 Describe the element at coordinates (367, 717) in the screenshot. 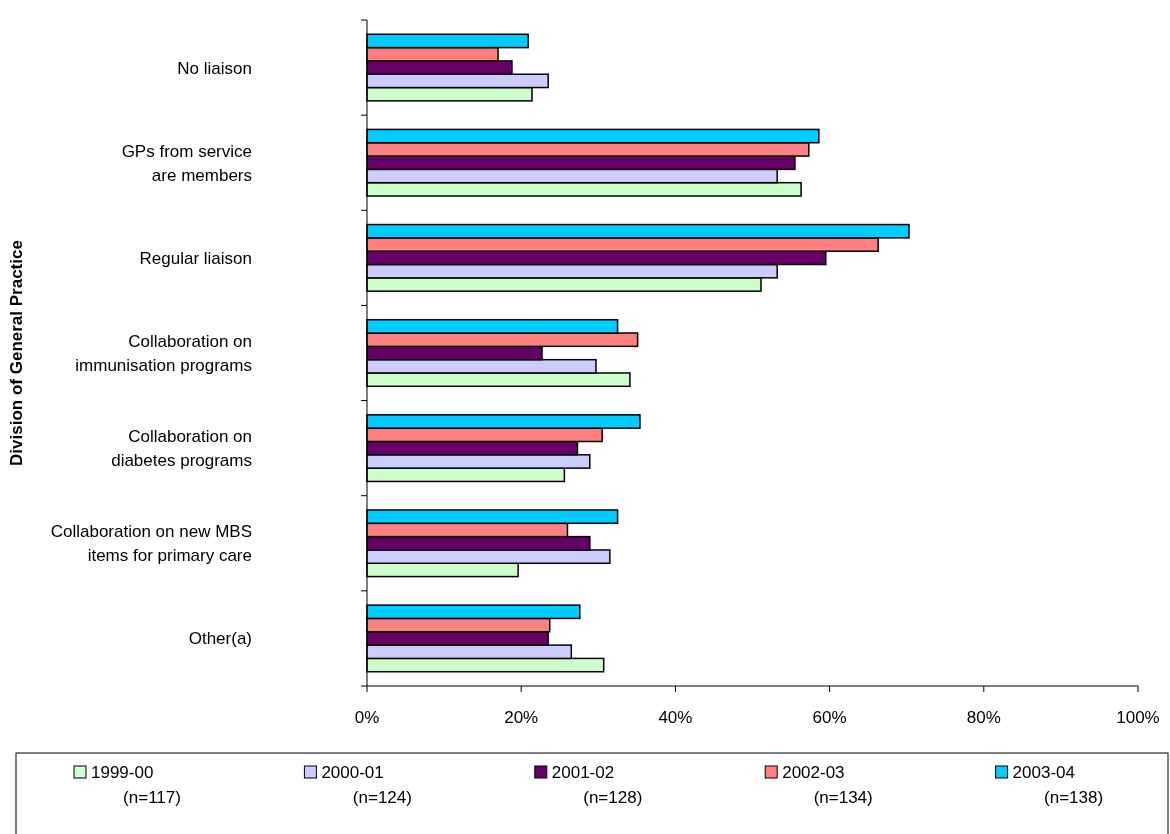

I see `x-tick-label: 0%` at that location.